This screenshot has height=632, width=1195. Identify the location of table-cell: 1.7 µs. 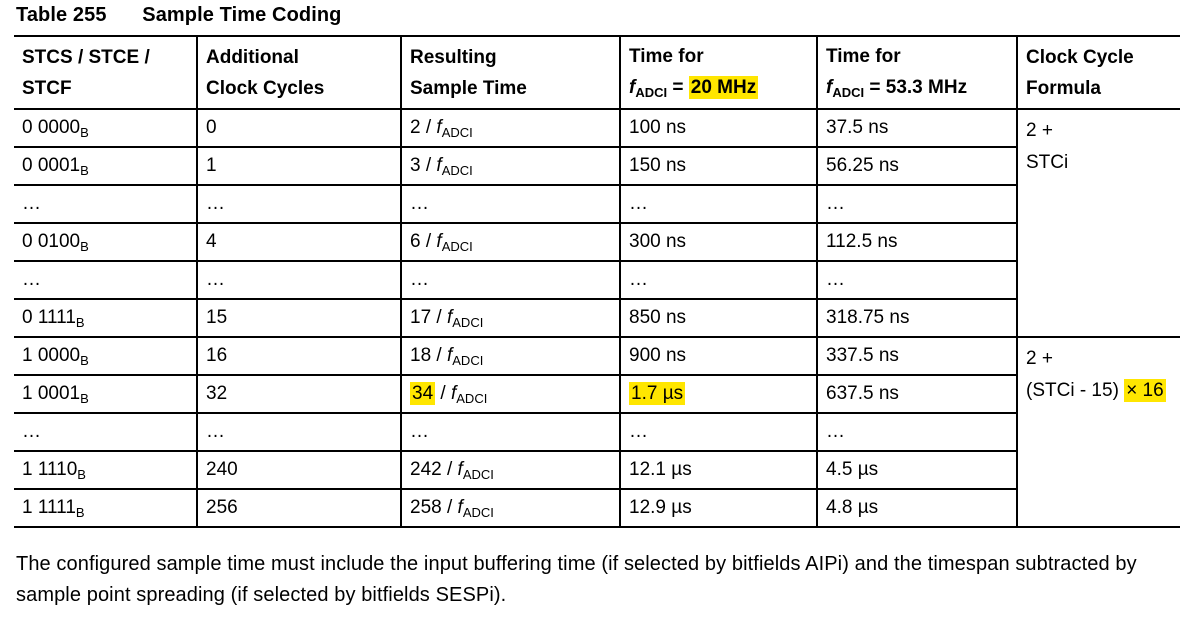
(718, 394).